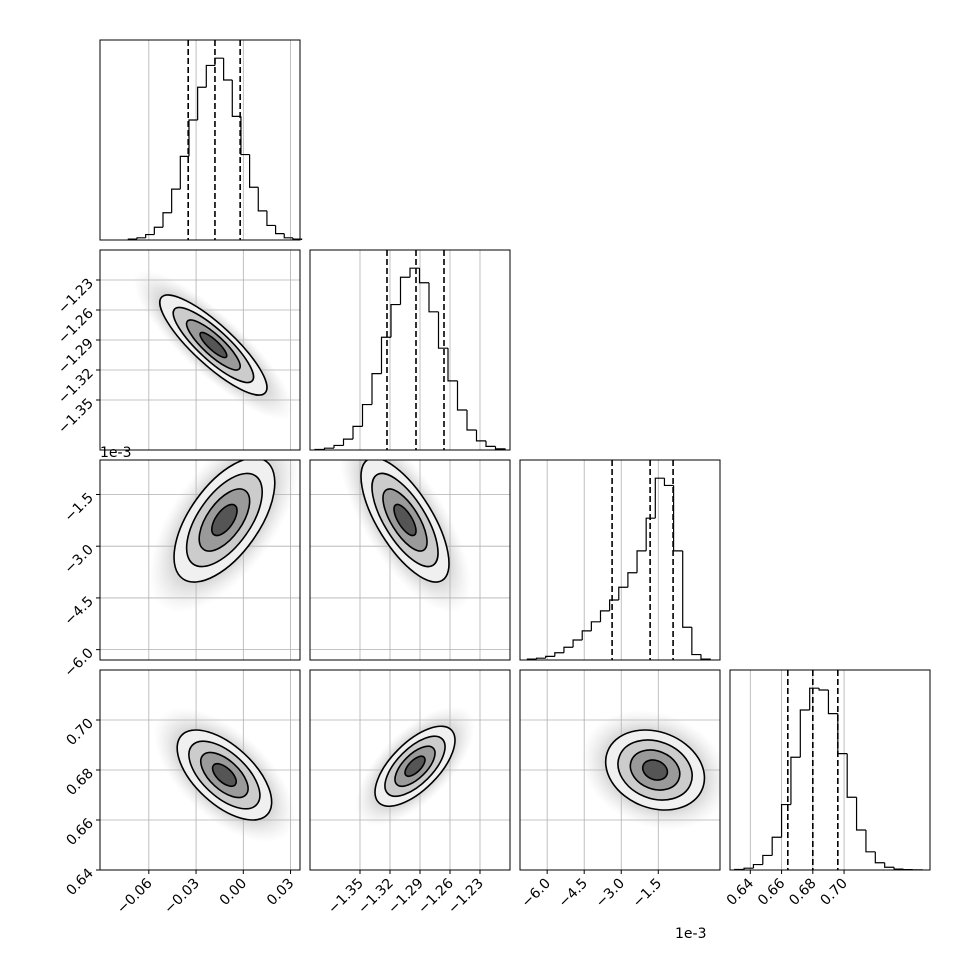 The image size is (970, 970). I want to click on y-tick-label: 0.68, so click(79, 782).